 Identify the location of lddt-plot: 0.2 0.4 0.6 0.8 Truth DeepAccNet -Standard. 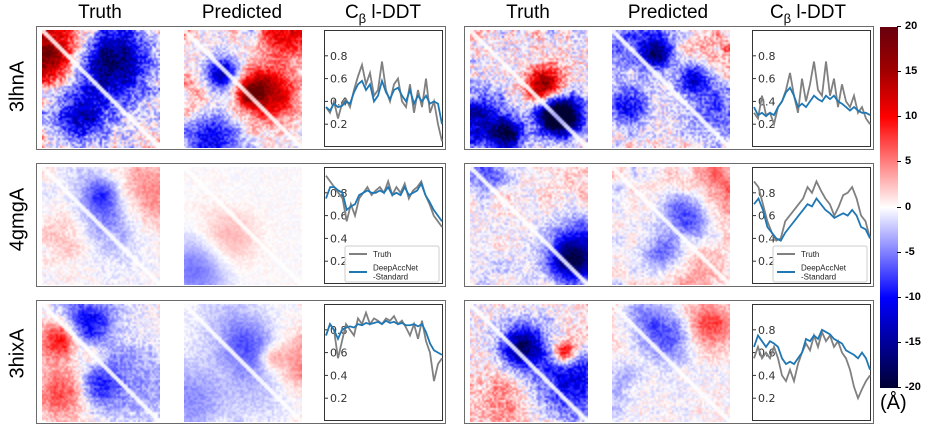
(811, 225).